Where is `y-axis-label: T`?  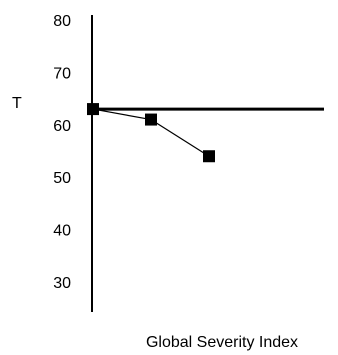 y-axis-label: T is located at coordinates (17, 103).